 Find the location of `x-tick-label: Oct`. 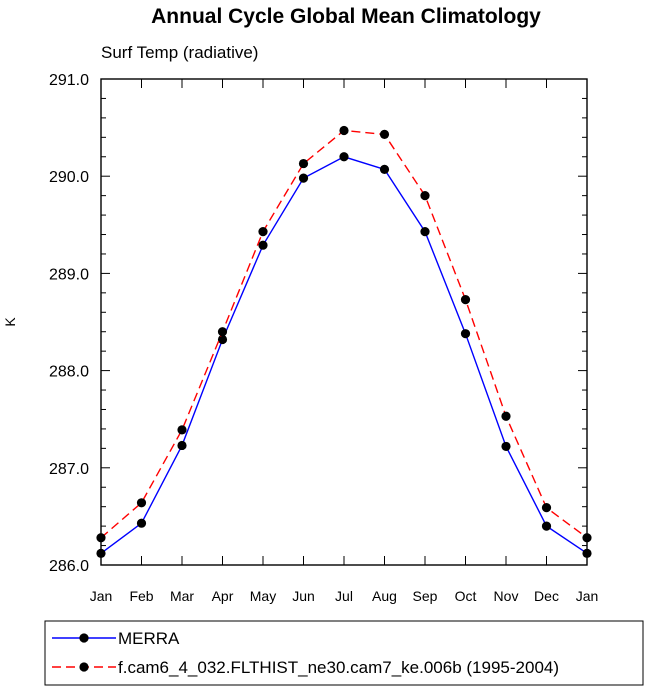

x-tick-label: Oct is located at coordinates (466, 596).